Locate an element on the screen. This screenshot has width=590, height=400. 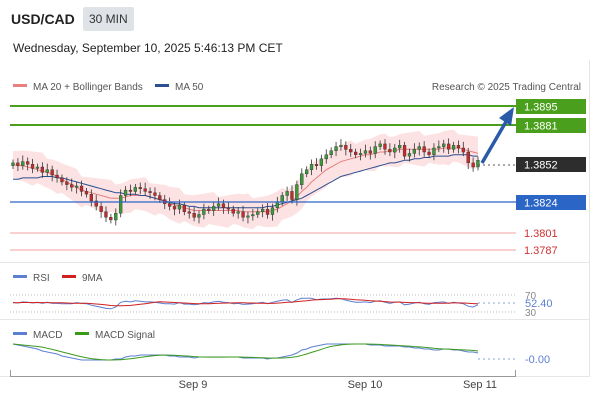
current-price-tag is located at coordinates (551, 164).